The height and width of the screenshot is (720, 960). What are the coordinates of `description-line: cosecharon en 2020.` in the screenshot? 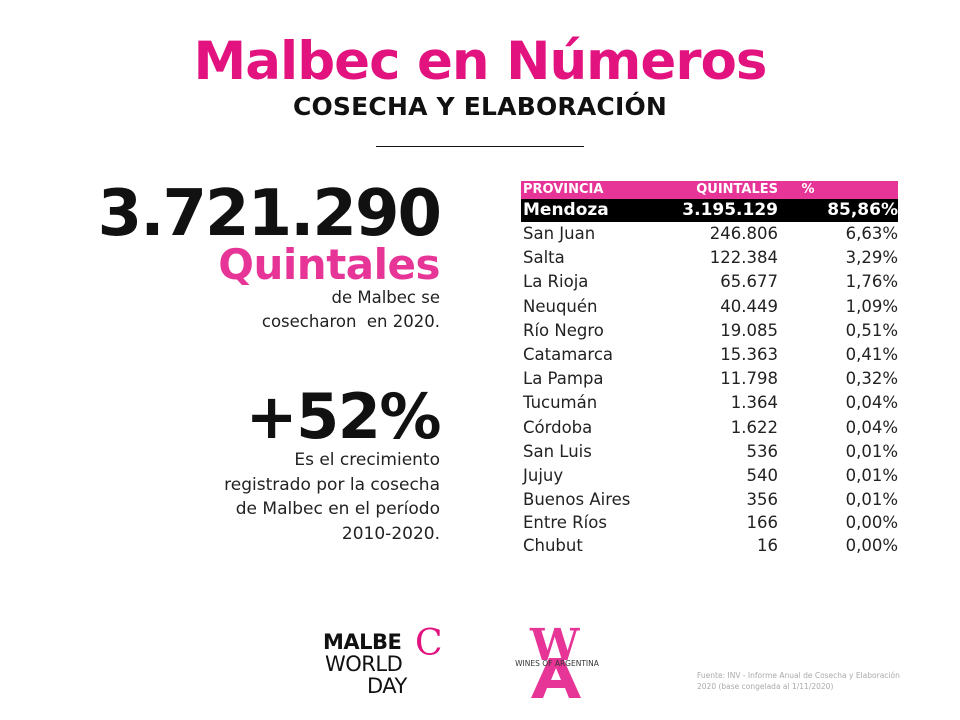 It's located at (350, 321).